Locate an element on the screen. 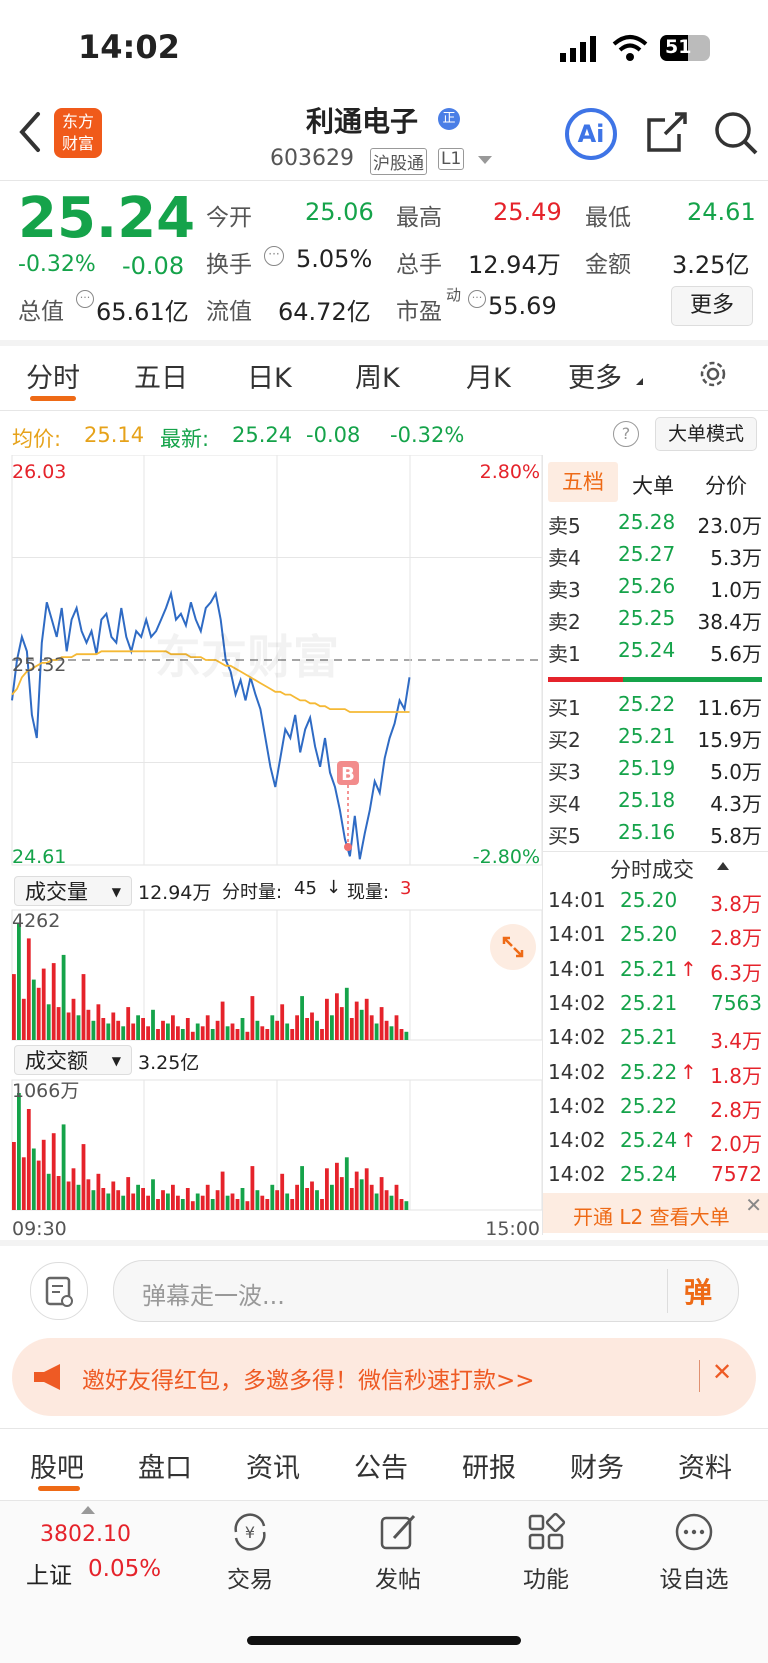 The height and width of the screenshot is (1663, 768). trades-divider is located at coordinates (655, 851).